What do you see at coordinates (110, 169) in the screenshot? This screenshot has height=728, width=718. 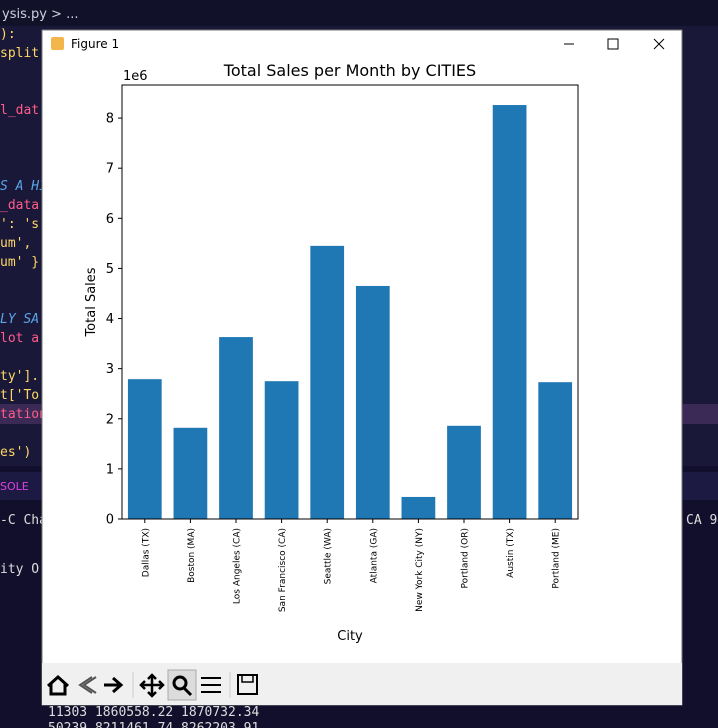 I see `y-tick-label: 7` at bounding box center [110, 169].